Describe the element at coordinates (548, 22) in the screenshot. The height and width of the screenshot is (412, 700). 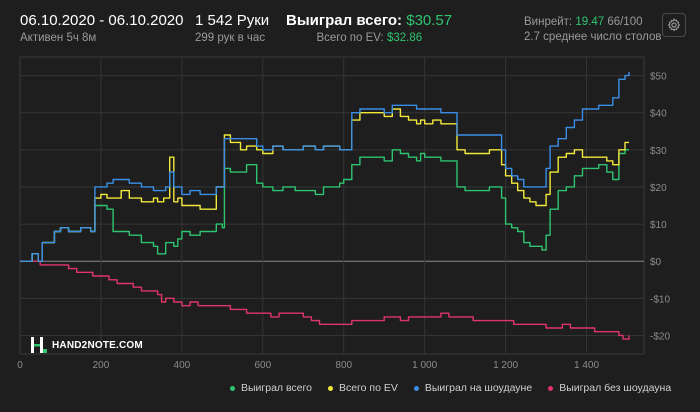
I see `winrate-label: Винрейт:` at that location.